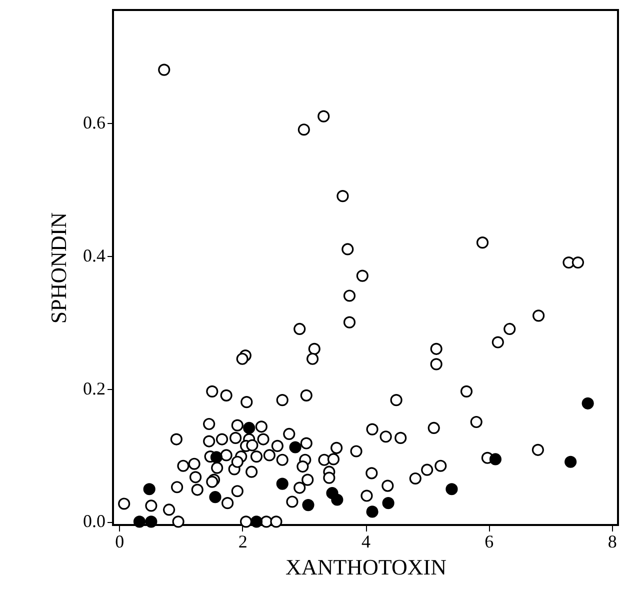 This screenshot has height=600, width=625. What do you see at coordinates (58, 268) in the screenshot?
I see `y-axis-title: SPHONDIN` at bounding box center [58, 268].